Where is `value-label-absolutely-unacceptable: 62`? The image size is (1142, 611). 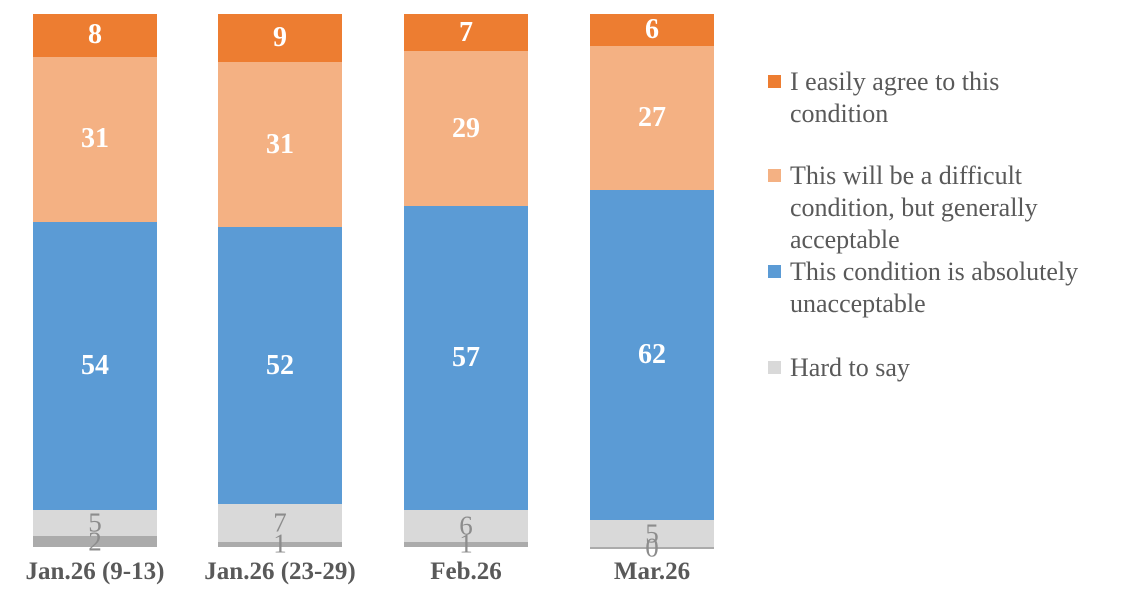
value-label-absolutely-unacceptable: 62 is located at coordinates (652, 355).